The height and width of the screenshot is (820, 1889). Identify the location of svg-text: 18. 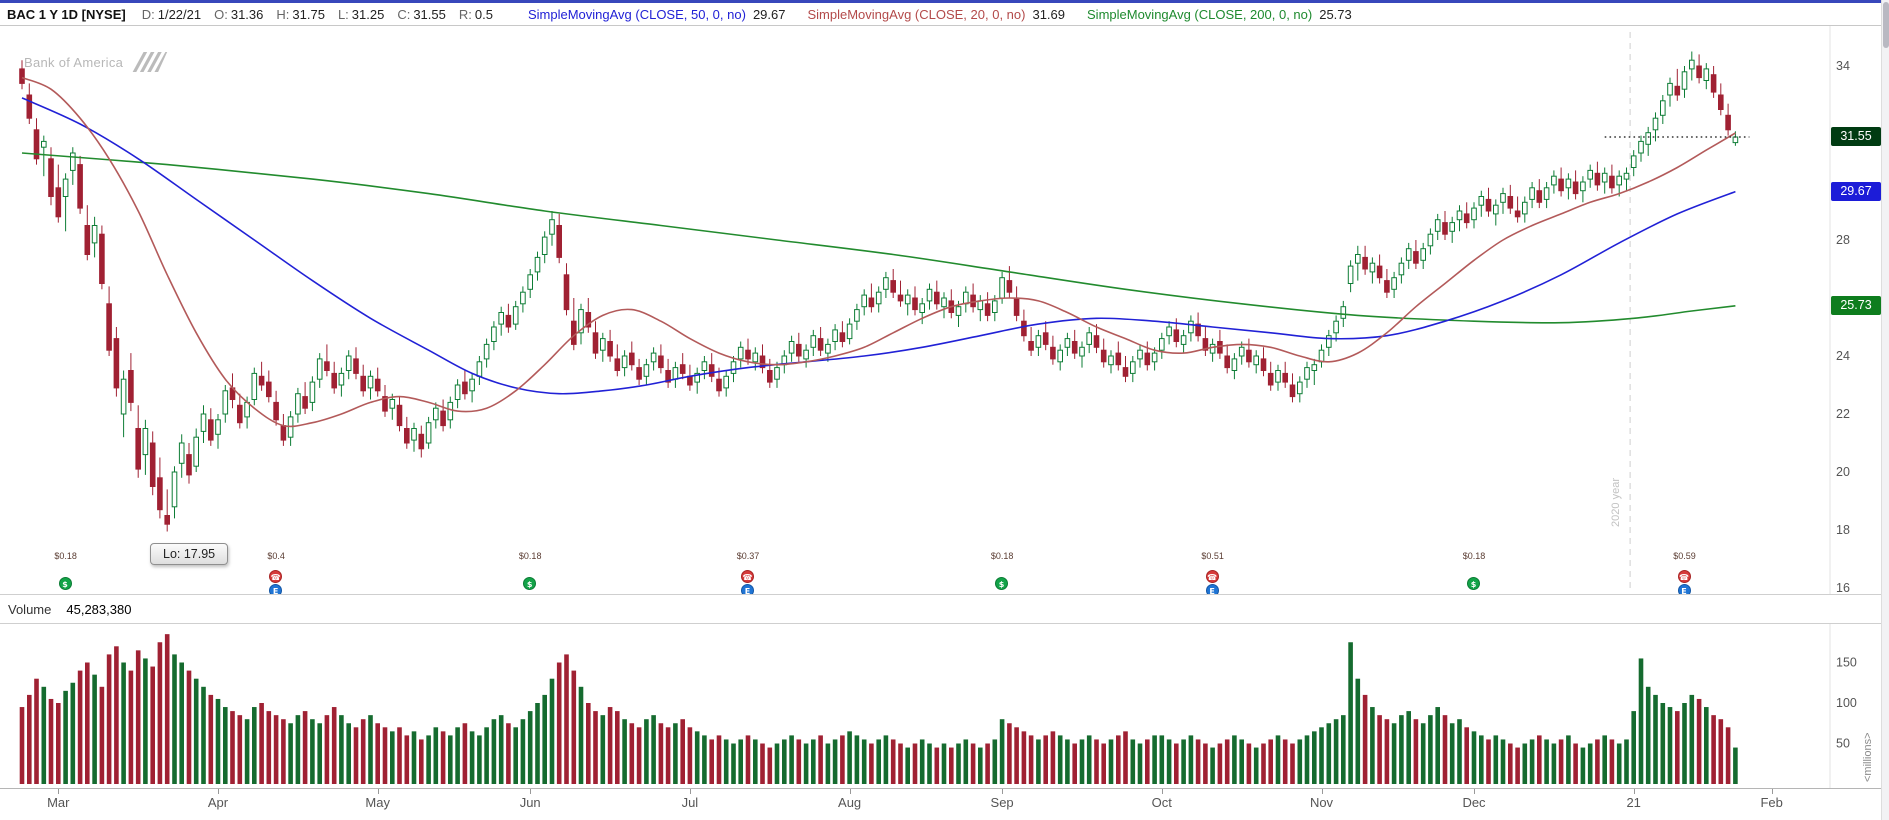
(1843, 530).